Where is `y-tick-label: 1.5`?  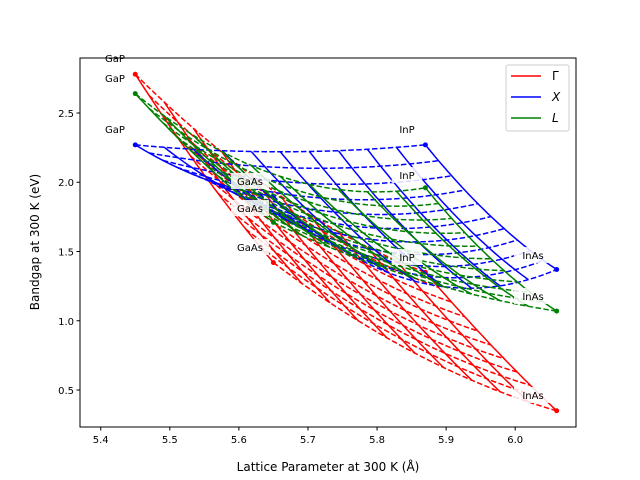 y-tick-label: 1.5 is located at coordinates (66, 253).